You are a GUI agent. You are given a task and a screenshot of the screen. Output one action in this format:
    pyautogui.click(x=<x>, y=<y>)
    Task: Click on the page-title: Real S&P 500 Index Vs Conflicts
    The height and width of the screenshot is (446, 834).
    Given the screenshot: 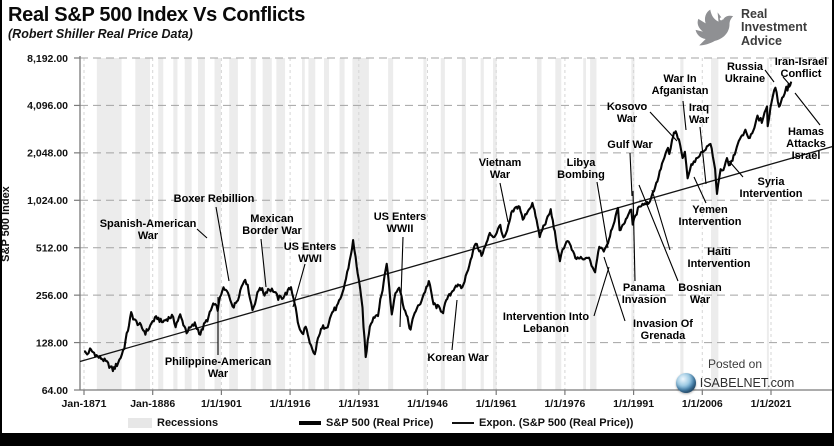 What is the action you would take?
    pyautogui.click(x=157, y=15)
    